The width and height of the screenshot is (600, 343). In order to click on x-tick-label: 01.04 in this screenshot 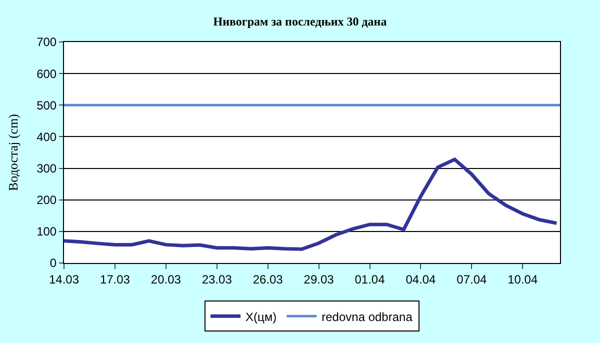, I will do `click(370, 279)`.